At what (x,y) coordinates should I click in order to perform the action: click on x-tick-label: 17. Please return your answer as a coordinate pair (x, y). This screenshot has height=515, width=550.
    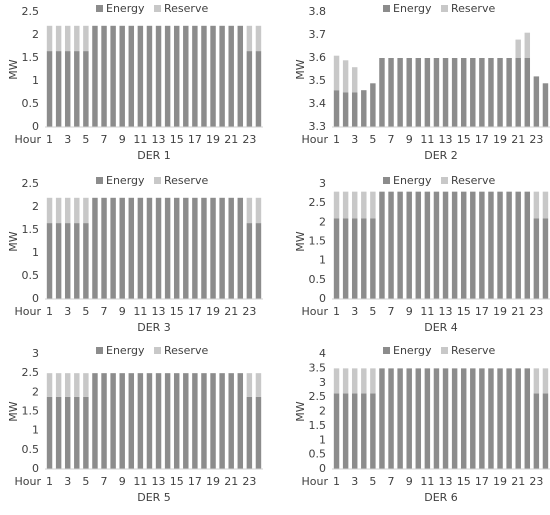
    Looking at the image, I should click on (195, 311).